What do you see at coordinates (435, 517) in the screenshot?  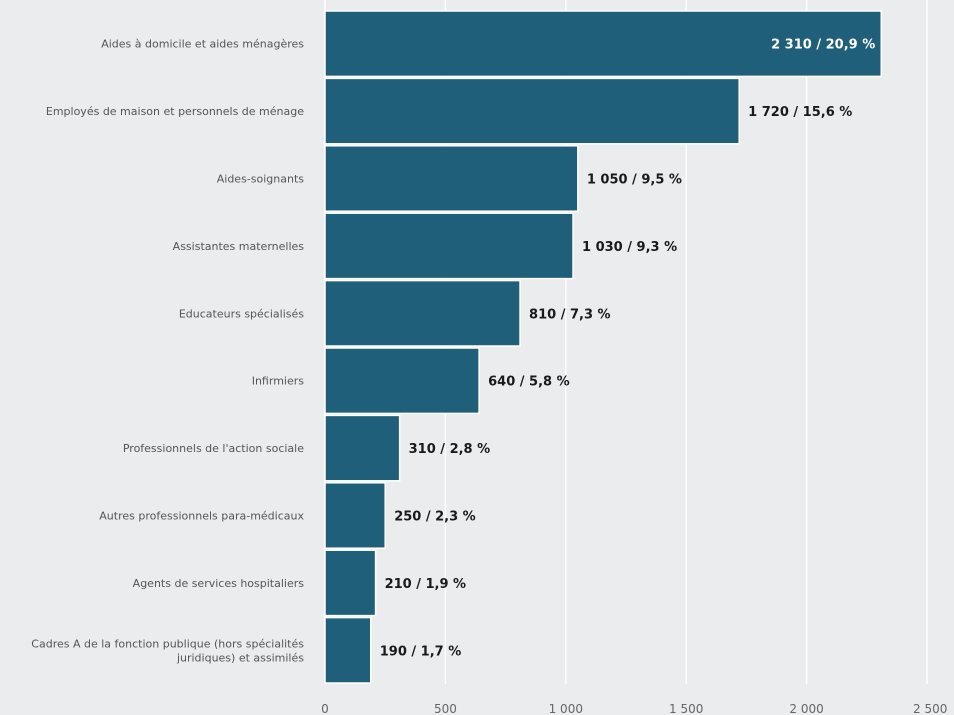 I see `data-label: 250 / 2,3 %` at bounding box center [435, 517].